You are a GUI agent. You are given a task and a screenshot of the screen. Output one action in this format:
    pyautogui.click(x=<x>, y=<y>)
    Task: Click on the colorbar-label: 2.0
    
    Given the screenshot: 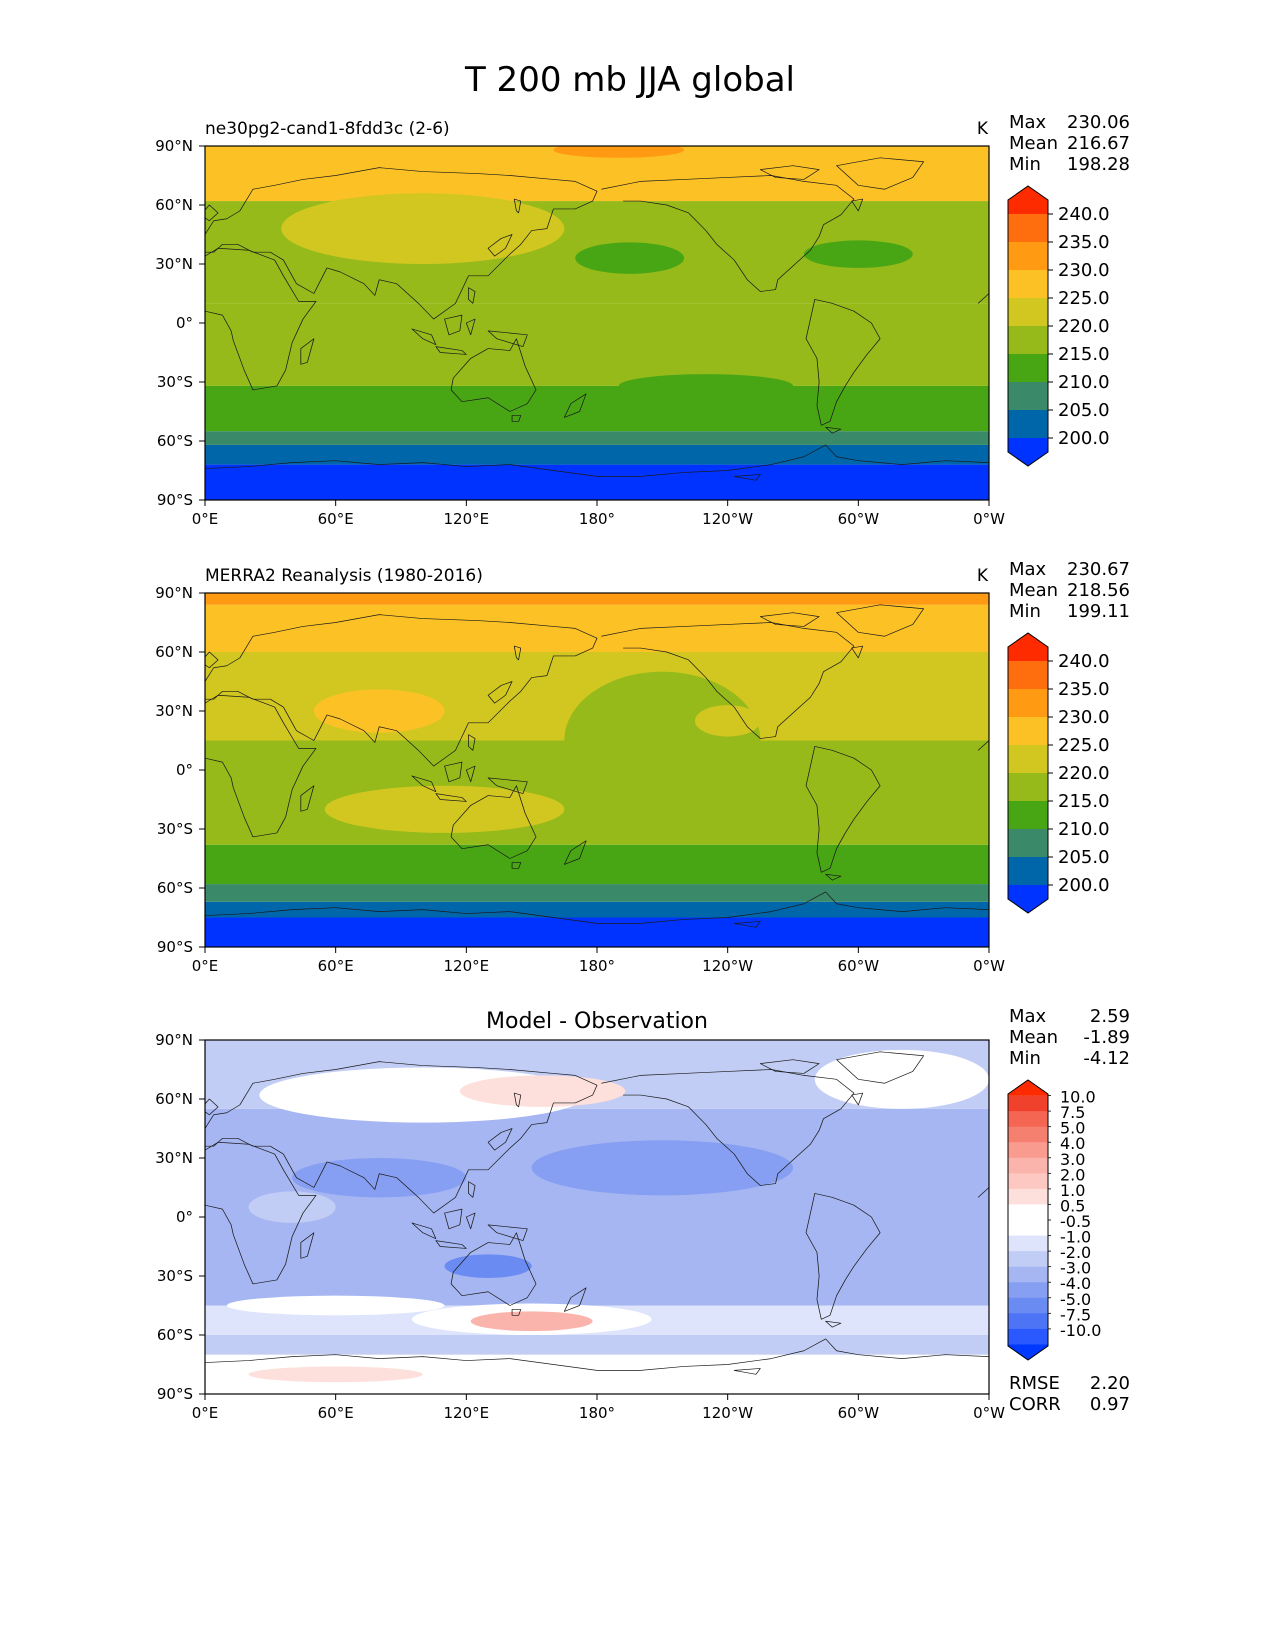 What is the action you would take?
    pyautogui.click(x=1072, y=1174)
    